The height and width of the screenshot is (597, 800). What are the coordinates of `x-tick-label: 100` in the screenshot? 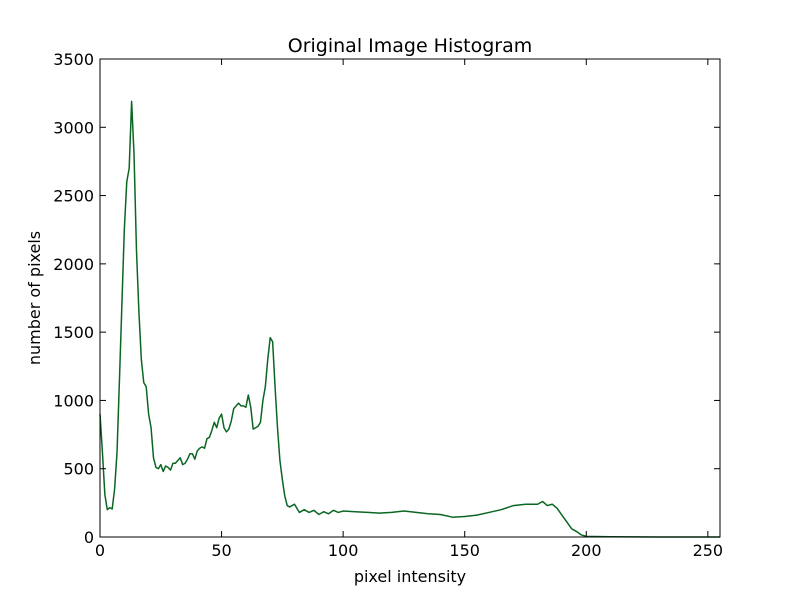 It's located at (343, 550).